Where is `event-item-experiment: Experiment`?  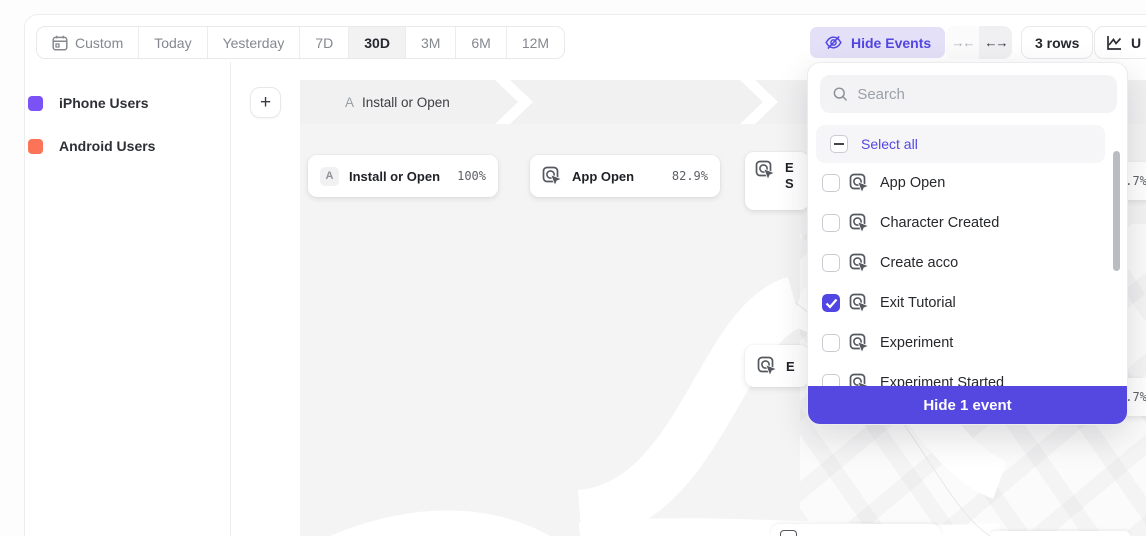
event-item-experiment: Experiment is located at coordinates (960, 343).